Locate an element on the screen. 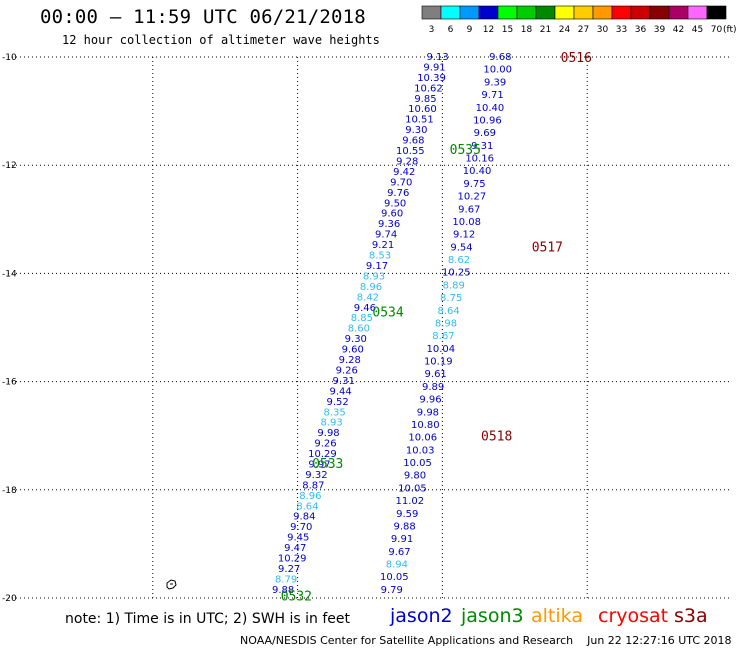 The height and width of the screenshot is (650, 740). wave-height-value: 9.45 is located at coordinates (298, 538).